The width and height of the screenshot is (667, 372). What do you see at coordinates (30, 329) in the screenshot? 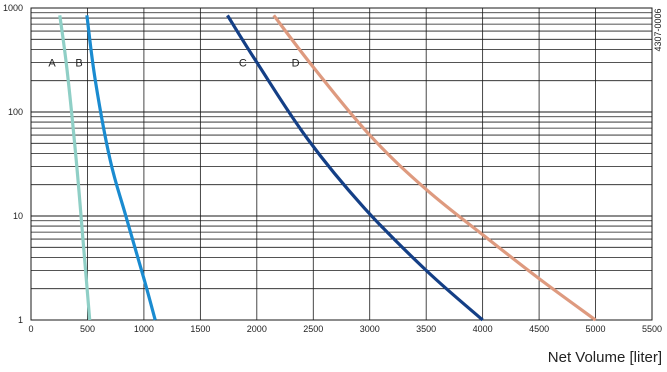
I see `x-tick-label: 0` at bounding box center [30, 329].